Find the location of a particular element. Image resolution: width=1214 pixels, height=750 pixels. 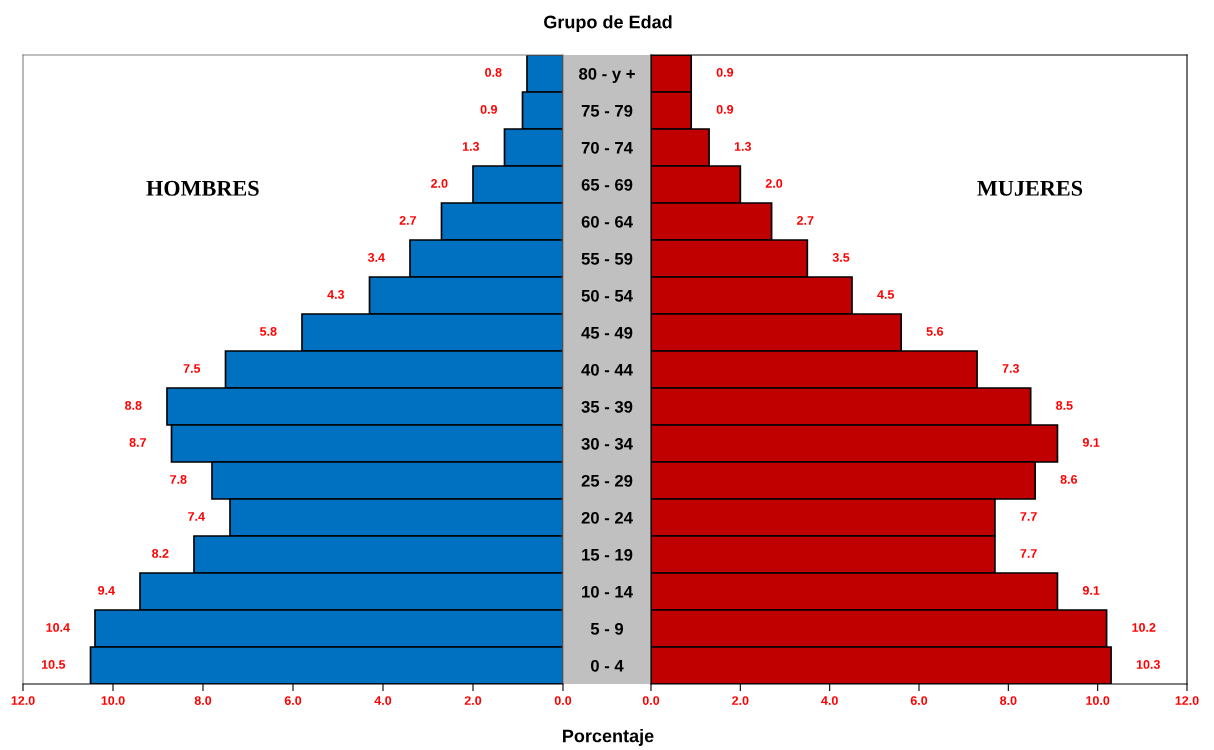

data-label: 8.2 is located at coordinates (160, 553).